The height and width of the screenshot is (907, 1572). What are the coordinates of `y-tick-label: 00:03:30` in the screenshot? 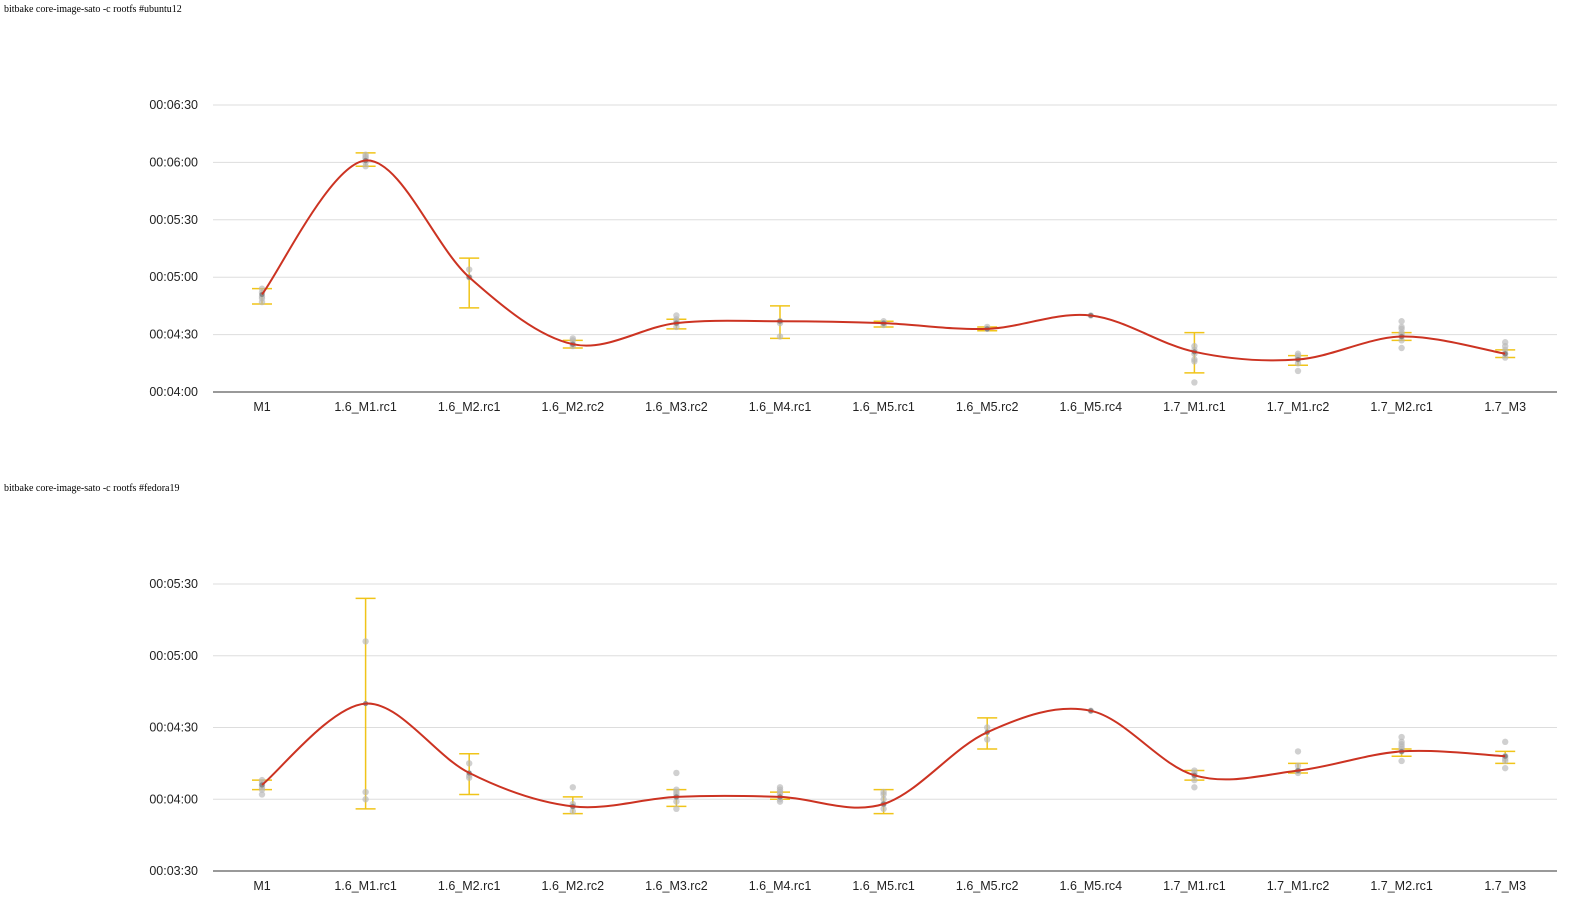 It's located at (173, 871).